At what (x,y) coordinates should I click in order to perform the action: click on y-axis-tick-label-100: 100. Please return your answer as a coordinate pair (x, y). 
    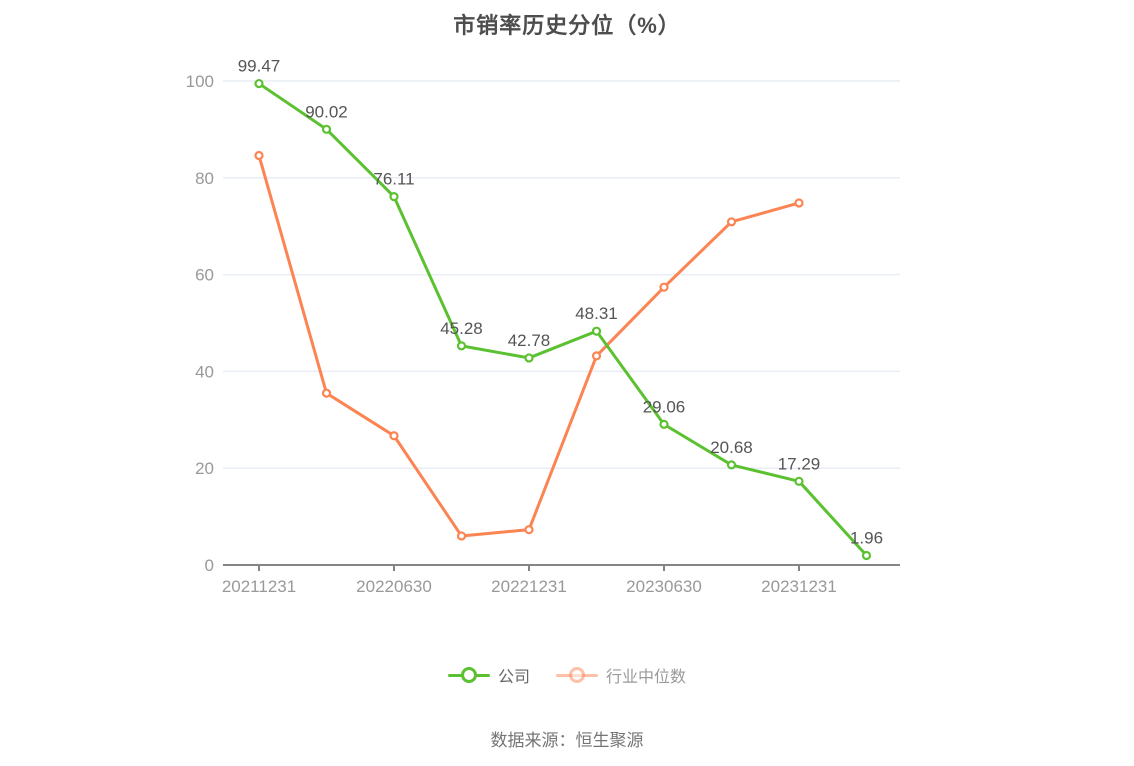
    Looking at the image, I should click on (200, 81).